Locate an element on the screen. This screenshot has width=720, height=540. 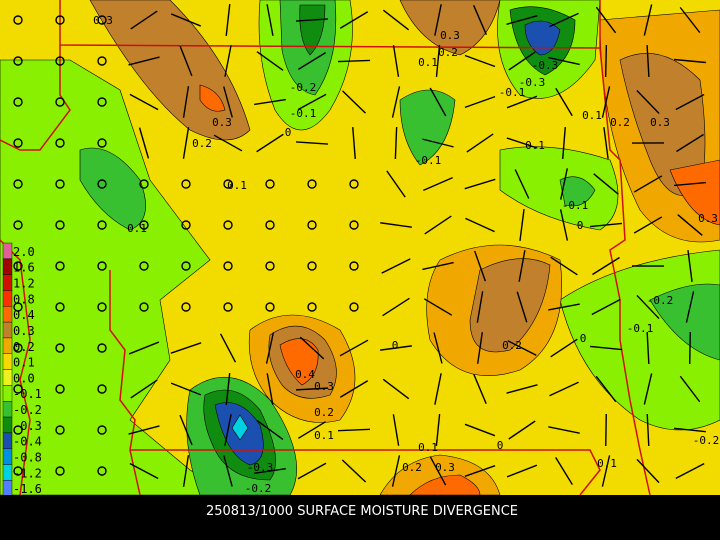
caption-title: 250813/1000 SURFACE MOISTURE DIVERGENCE is located at coordinates (362, 511).